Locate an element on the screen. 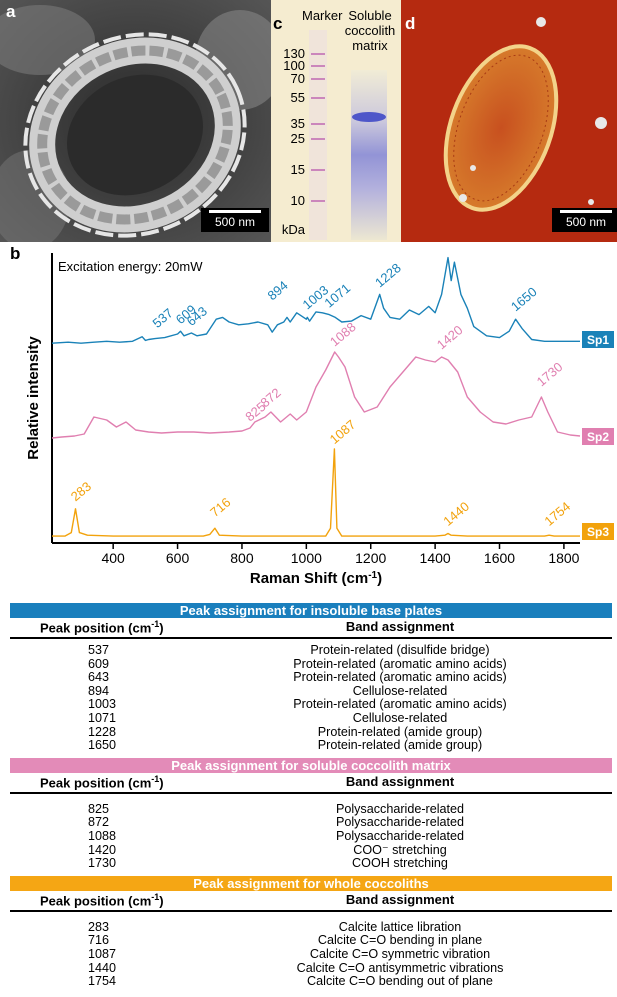 The height and width of the screenshot is (997, 617). y-axis-label: Relative intensity is located at coordinates (33, 398).